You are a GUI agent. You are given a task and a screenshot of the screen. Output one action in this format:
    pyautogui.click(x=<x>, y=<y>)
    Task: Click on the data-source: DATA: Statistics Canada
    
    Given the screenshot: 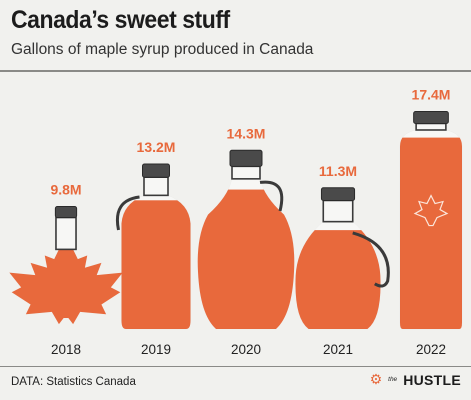 What is the action you would take?
    pyautogui.click(x=73, y=382)
    